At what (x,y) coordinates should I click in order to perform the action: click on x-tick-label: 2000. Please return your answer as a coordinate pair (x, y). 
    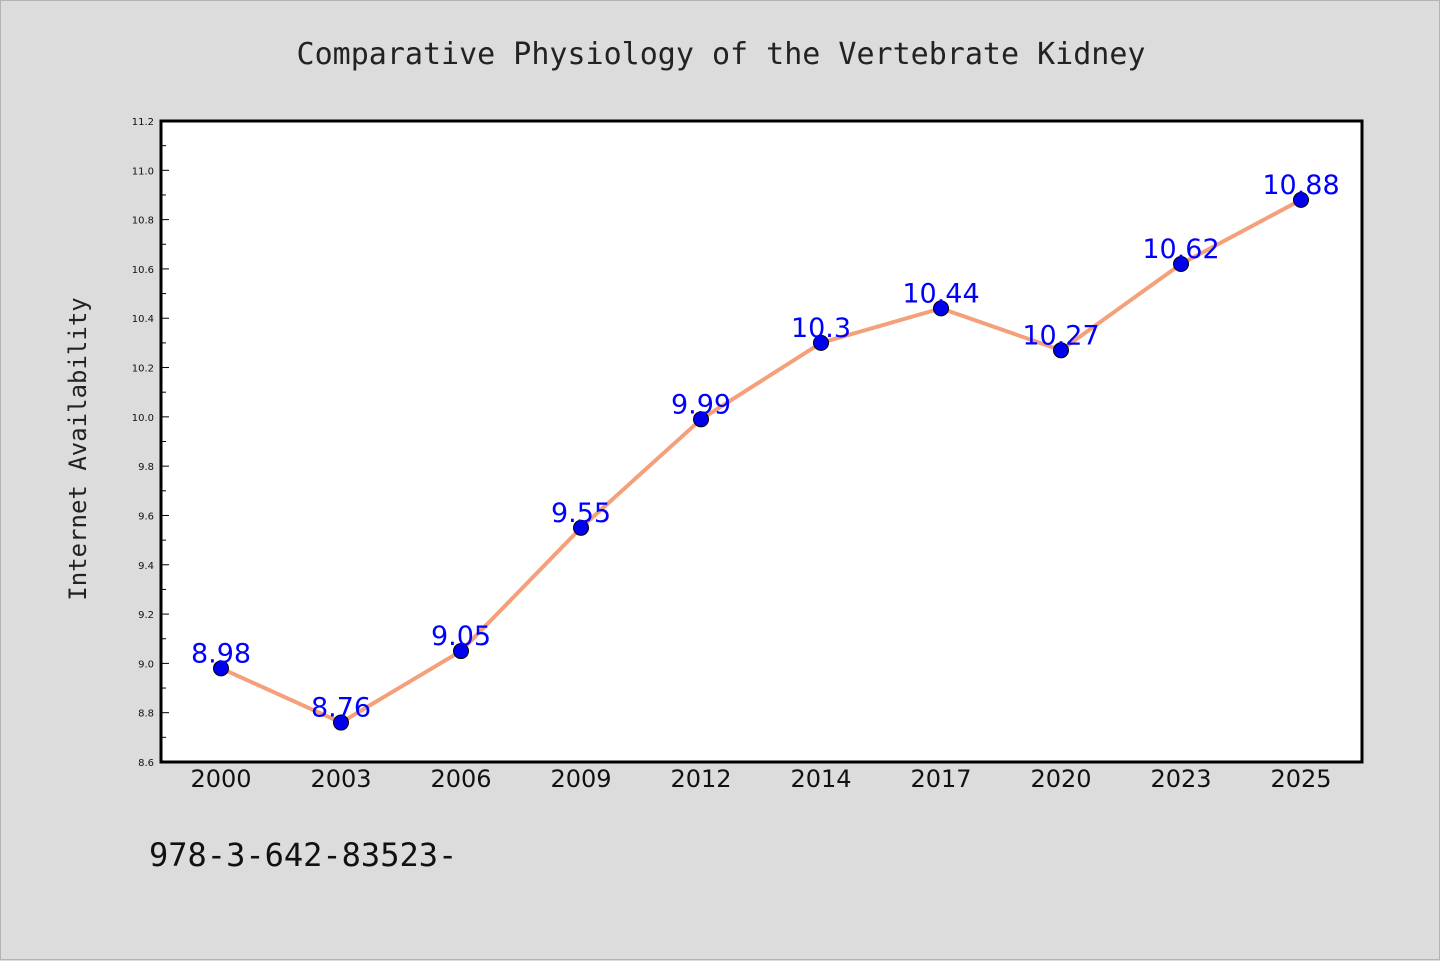
    Looking at the image, I should click on (220, 779).